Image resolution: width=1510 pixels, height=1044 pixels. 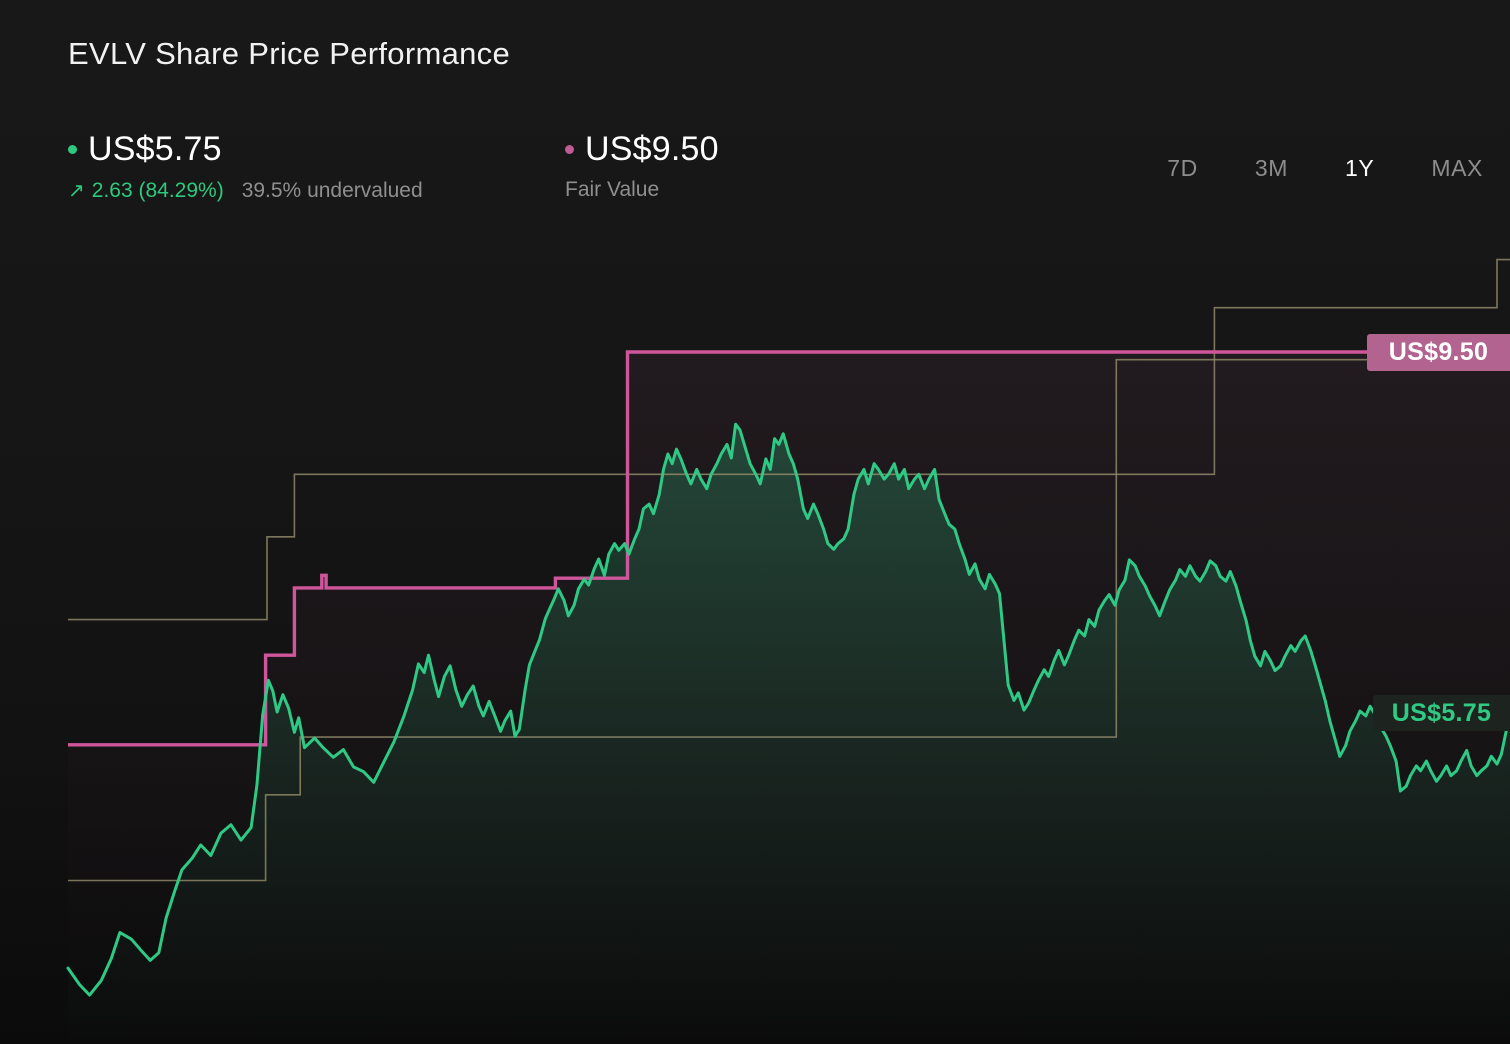 I want to click on range-option-7d: 7D, so click(x=1182, y=168).